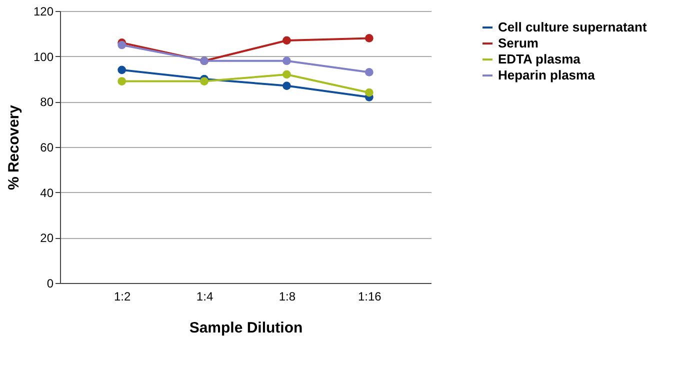 The height and width of the screenshot is (378, 694). Describe the element at coordinates (43, 11) in the screenshot. I see `y-tick-label: 120` at that location.